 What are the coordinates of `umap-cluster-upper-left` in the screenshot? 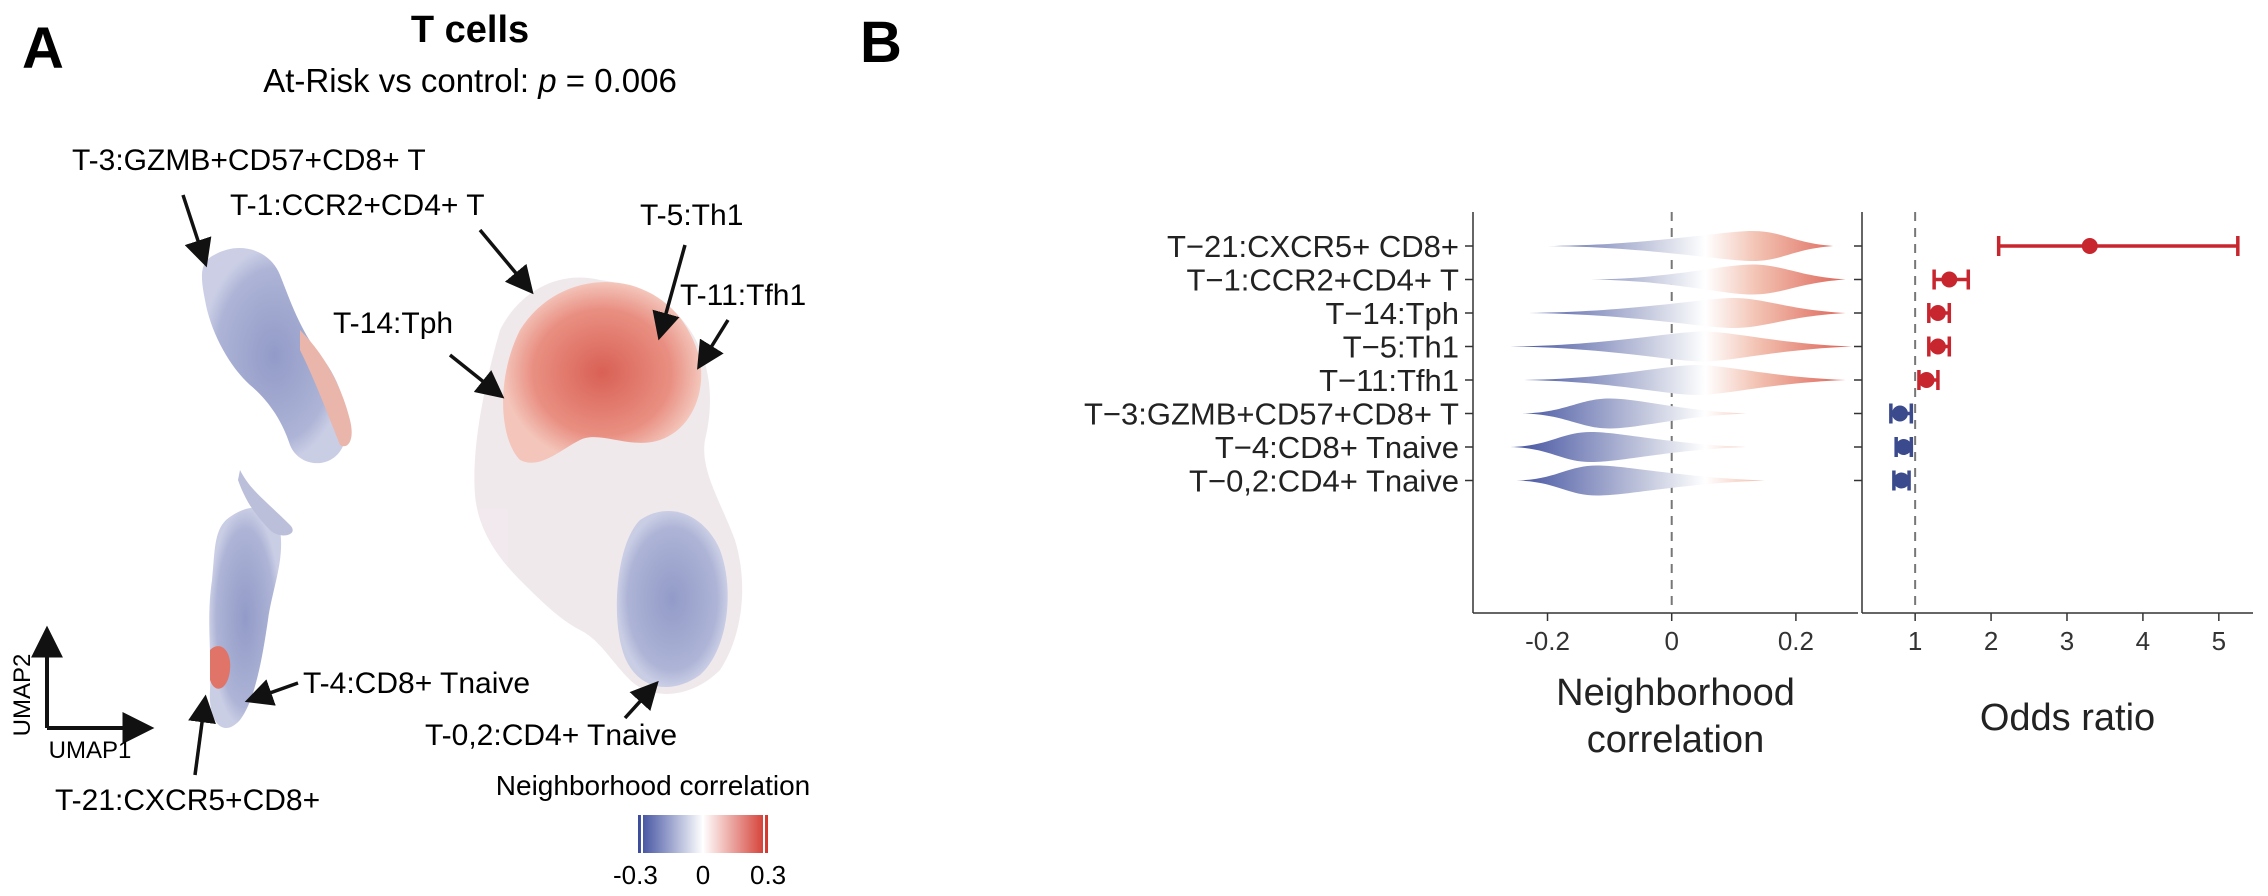 It's located at (274, 355).